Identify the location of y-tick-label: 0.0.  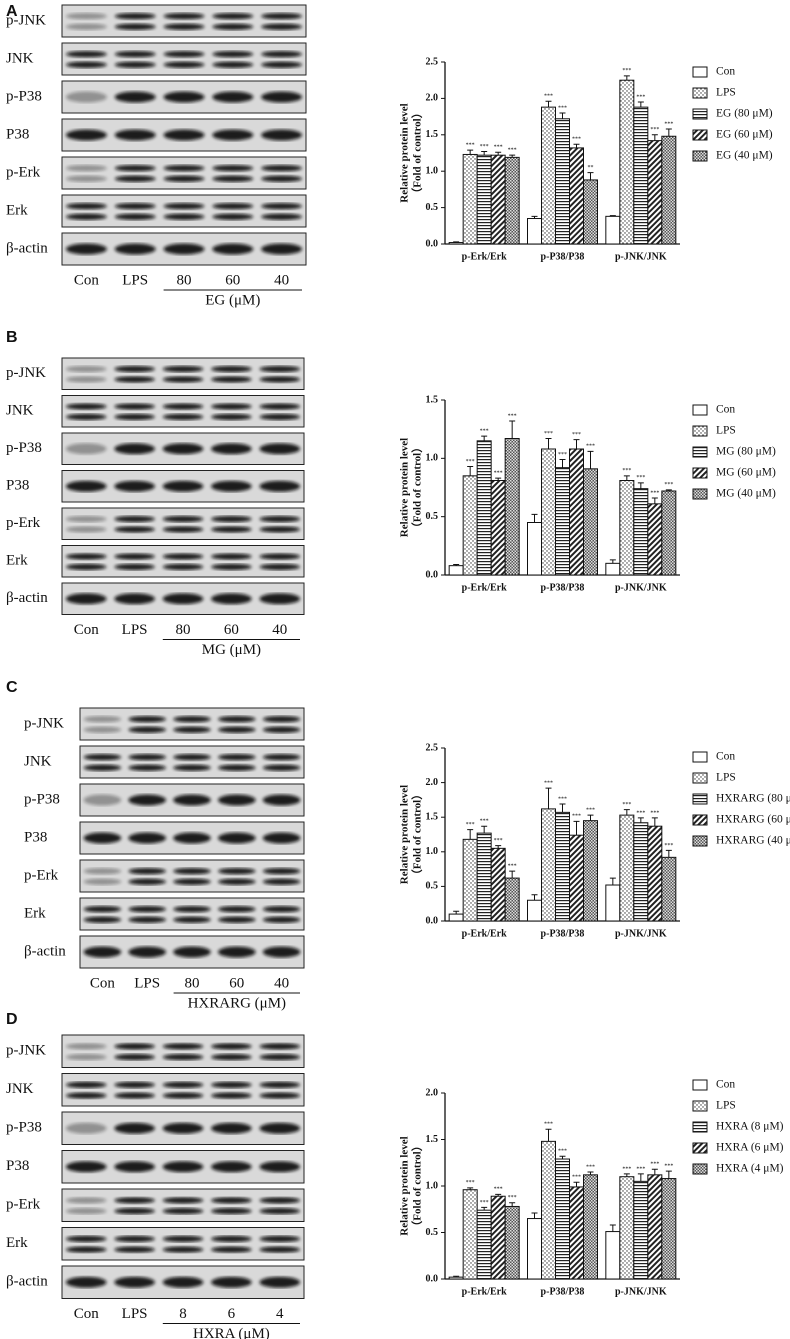
(432, 243).